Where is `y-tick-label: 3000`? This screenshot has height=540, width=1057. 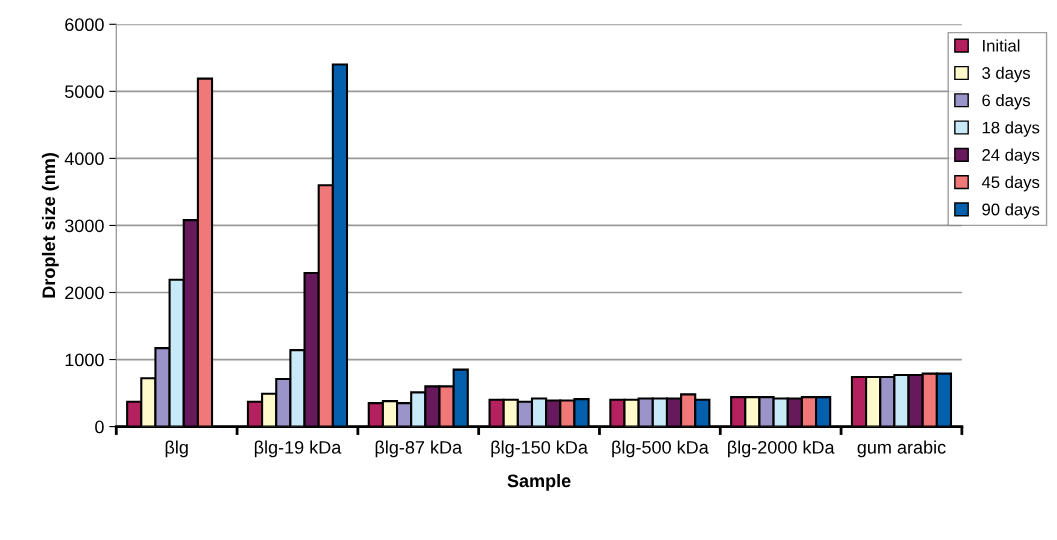
y-tick-label: 3000 is located at coordinates (84, 226).